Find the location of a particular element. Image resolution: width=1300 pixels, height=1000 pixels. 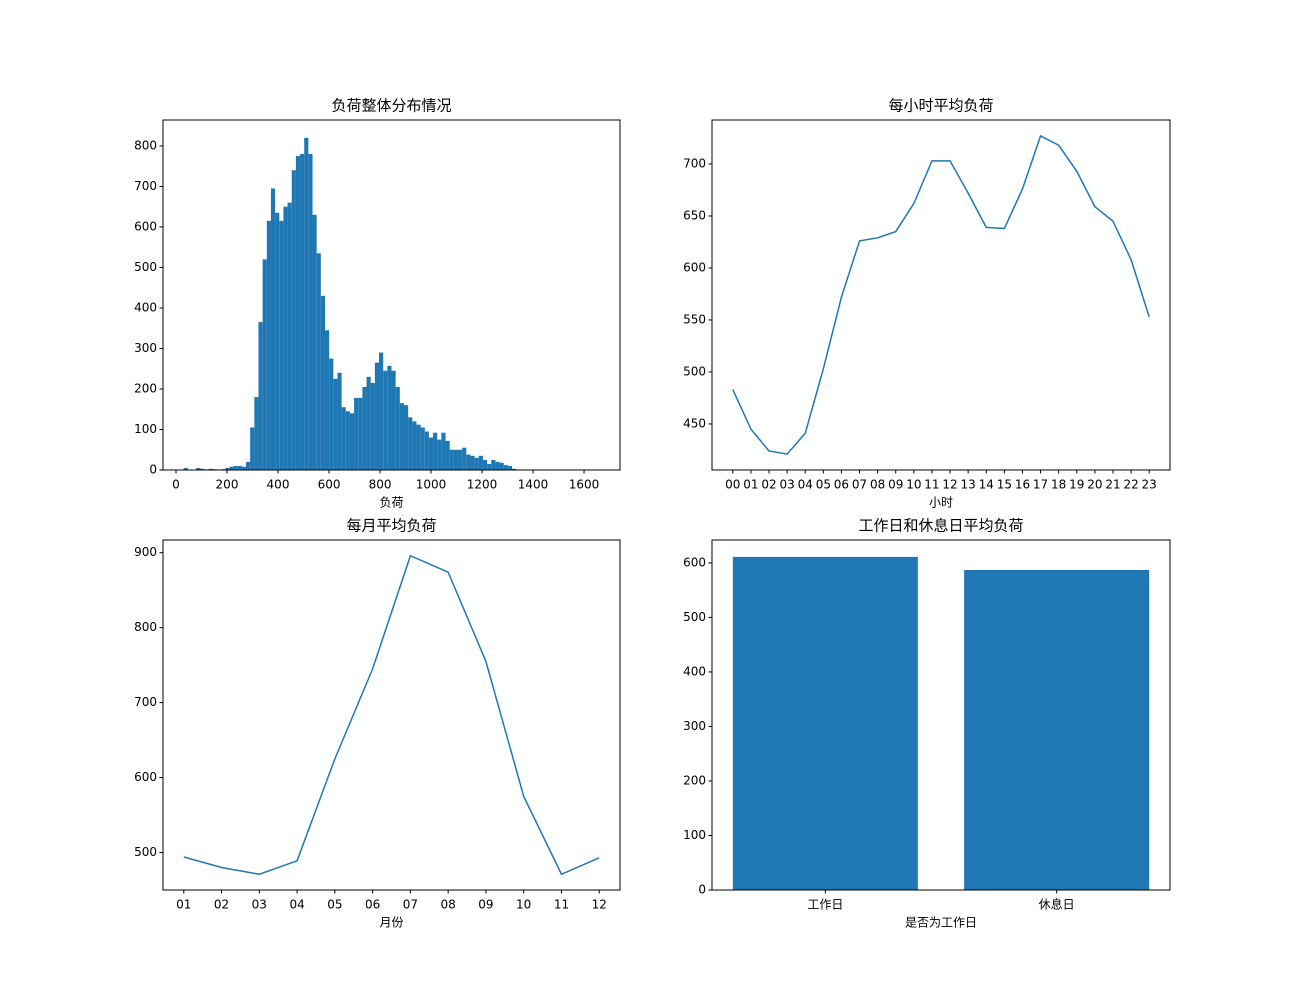

x-tick-label: 23 is located at coordinates (1149, 485).